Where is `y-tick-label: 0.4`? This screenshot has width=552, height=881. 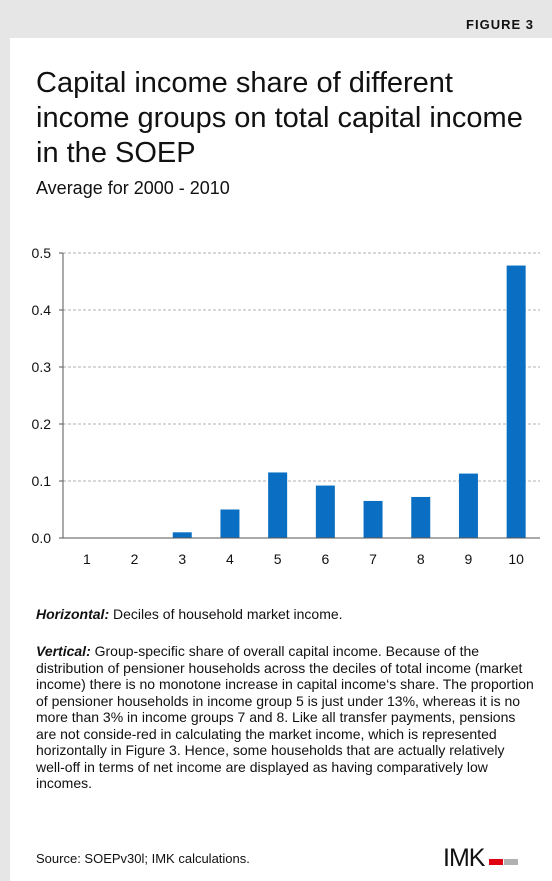
y-tick-label: 0.4 is located at coordinates (42, 310).